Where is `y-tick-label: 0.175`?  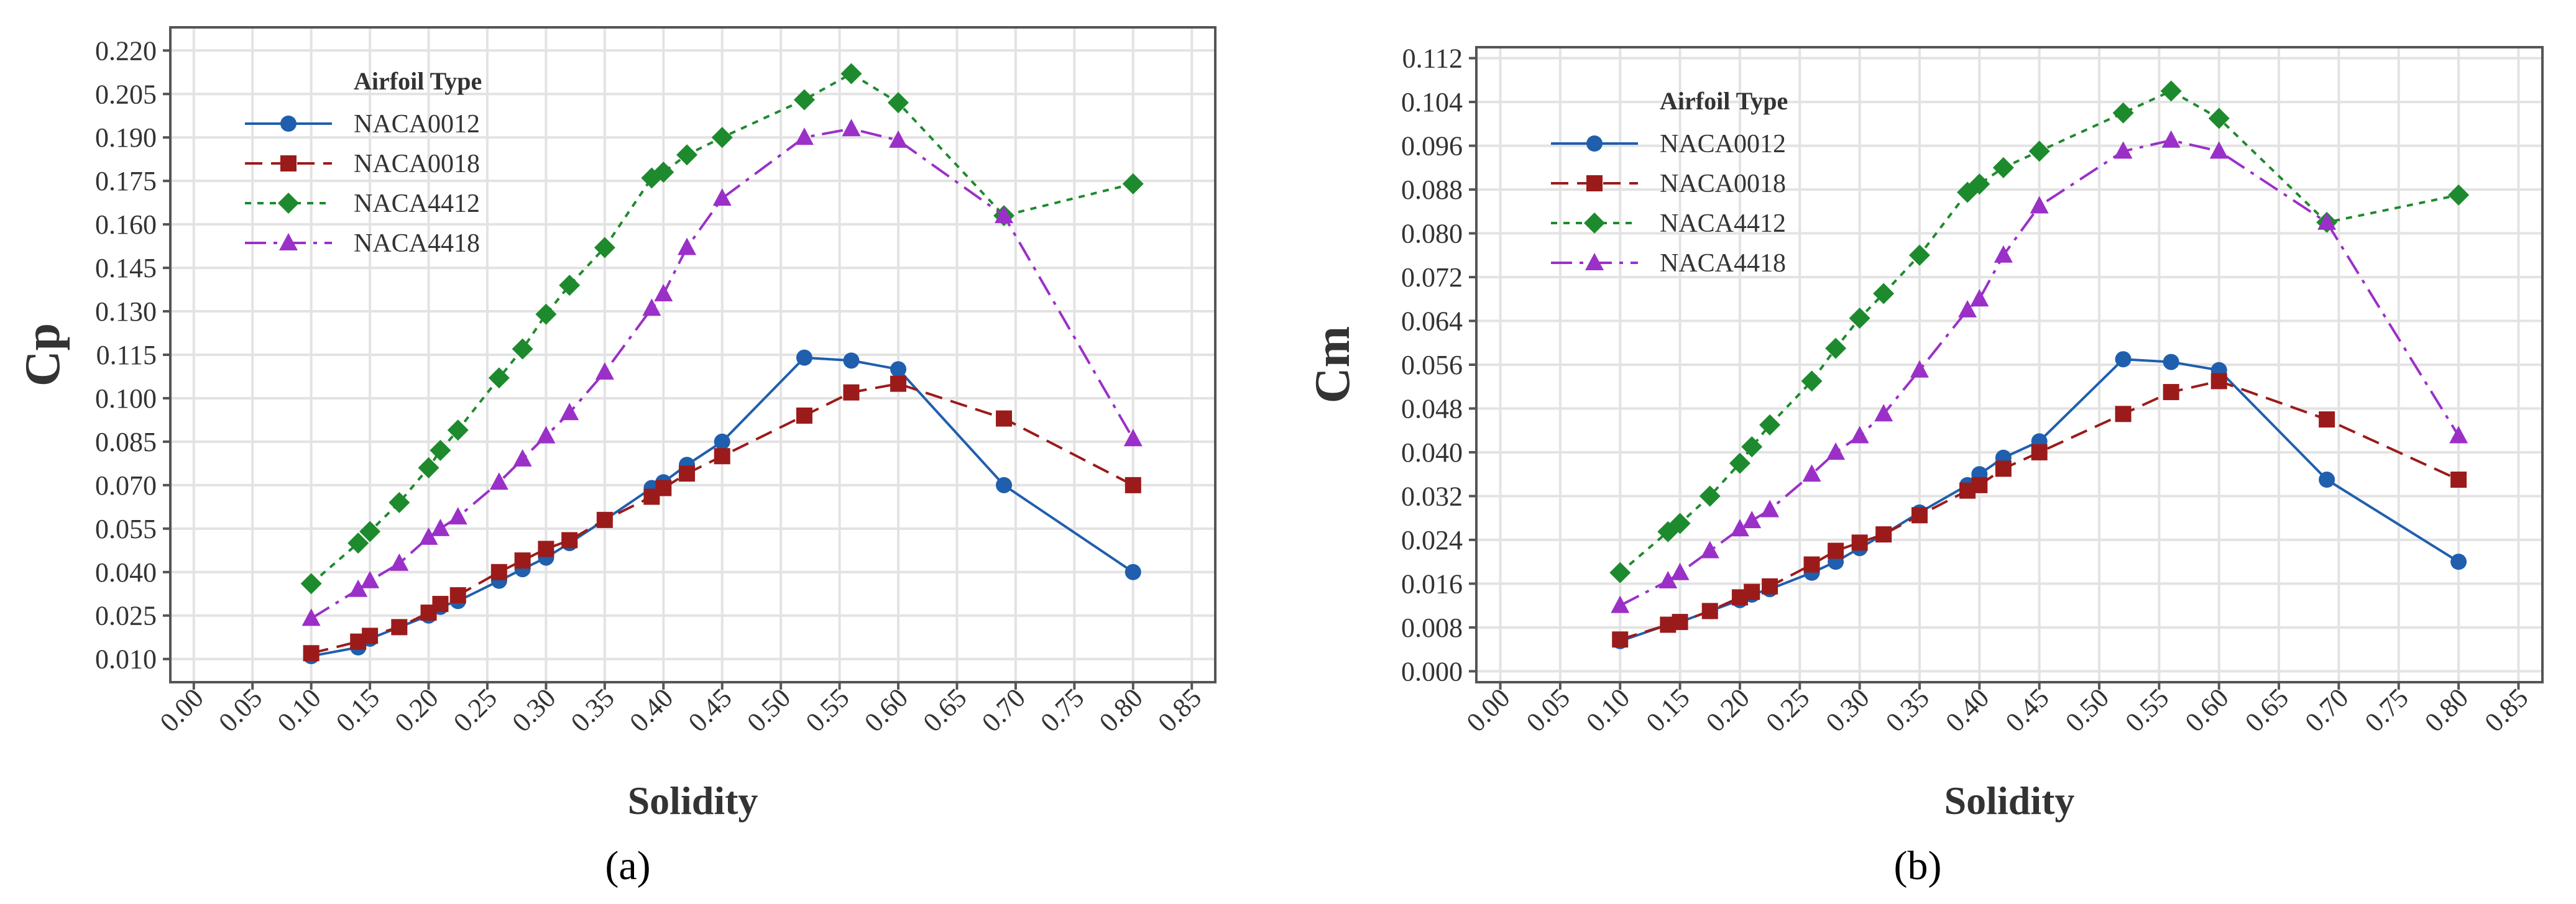
y-tick-label: 0.175 is located at coordinates (126, 181).